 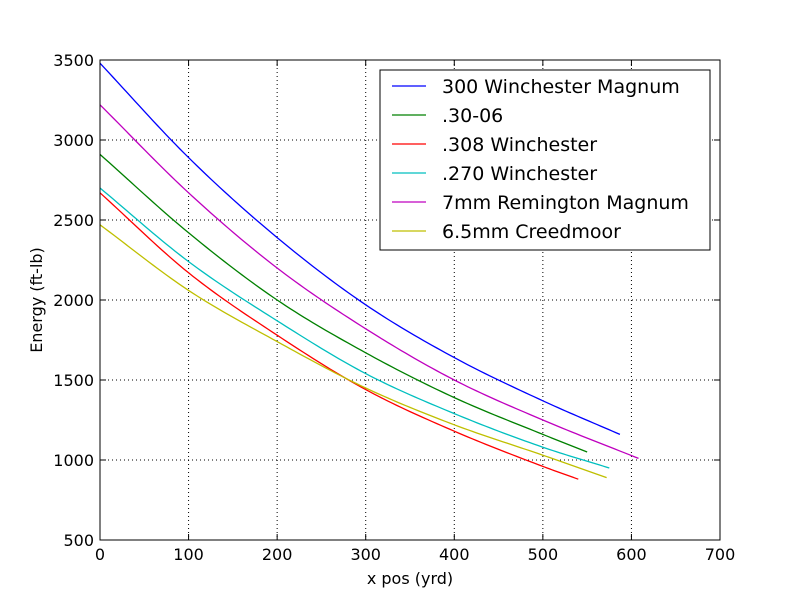 What do you see at coordinates (100, 554) in the screenshot?
I see `x-tick-label: 0` at bounding box center [100, 554].